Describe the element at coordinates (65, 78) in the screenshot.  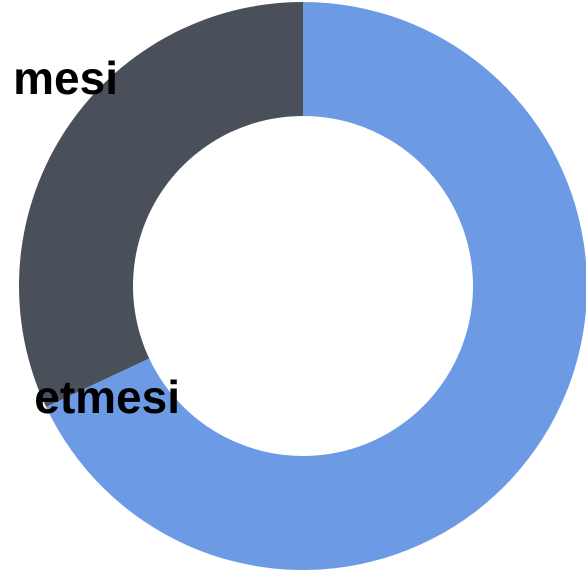
I see `slice-label-dark: mesi` at that location.